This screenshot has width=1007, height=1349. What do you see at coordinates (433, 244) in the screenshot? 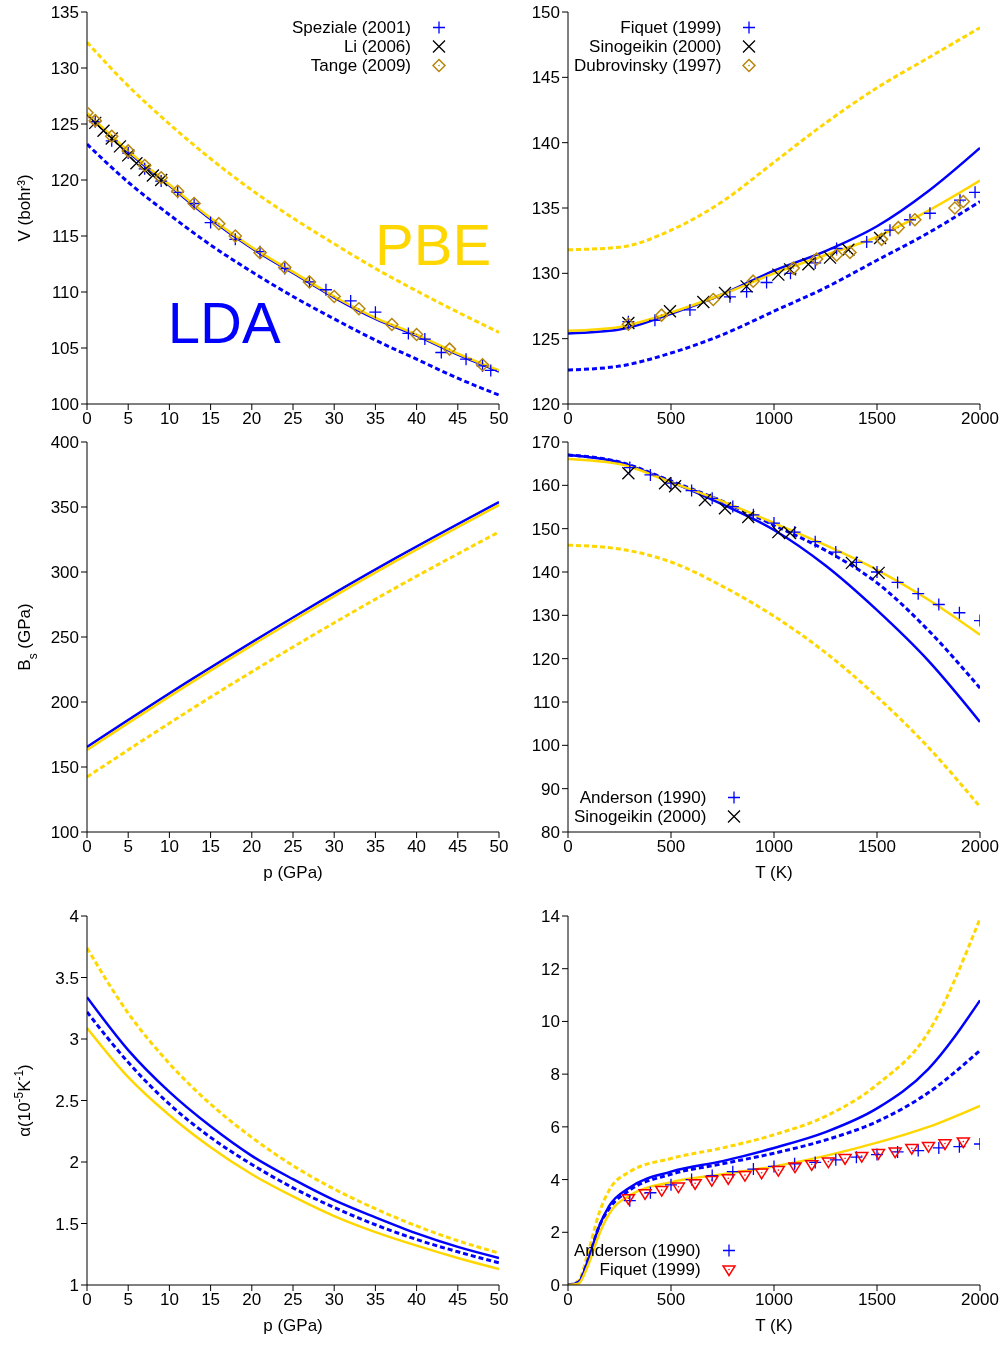
I see `annotation: PBE` at bounding box center [433, 244].